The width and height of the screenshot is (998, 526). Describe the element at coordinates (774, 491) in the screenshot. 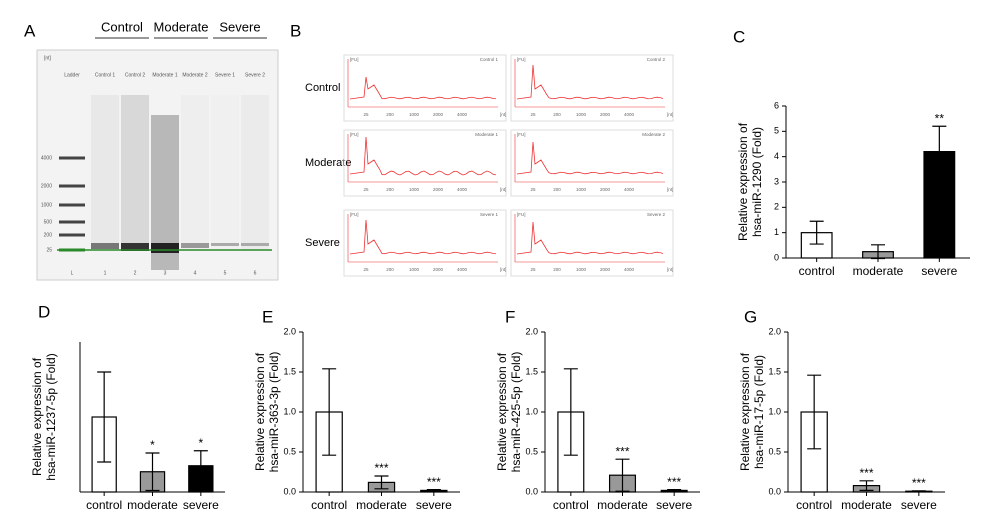

I see `y-tick-label: 0.0` at that location.